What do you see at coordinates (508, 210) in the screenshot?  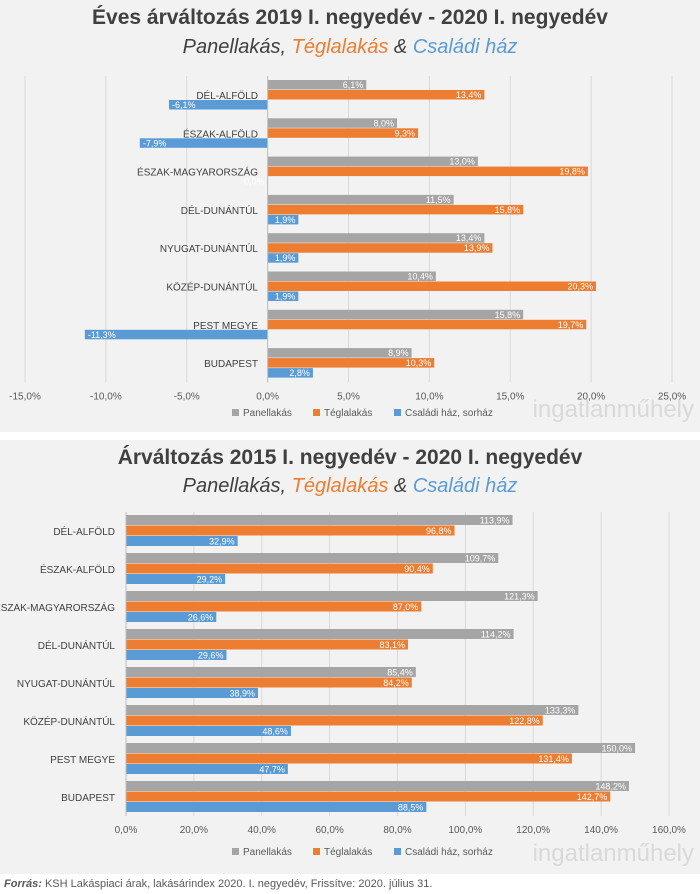 I see `data-label: 15,8%` at bounding box center [508, 210].